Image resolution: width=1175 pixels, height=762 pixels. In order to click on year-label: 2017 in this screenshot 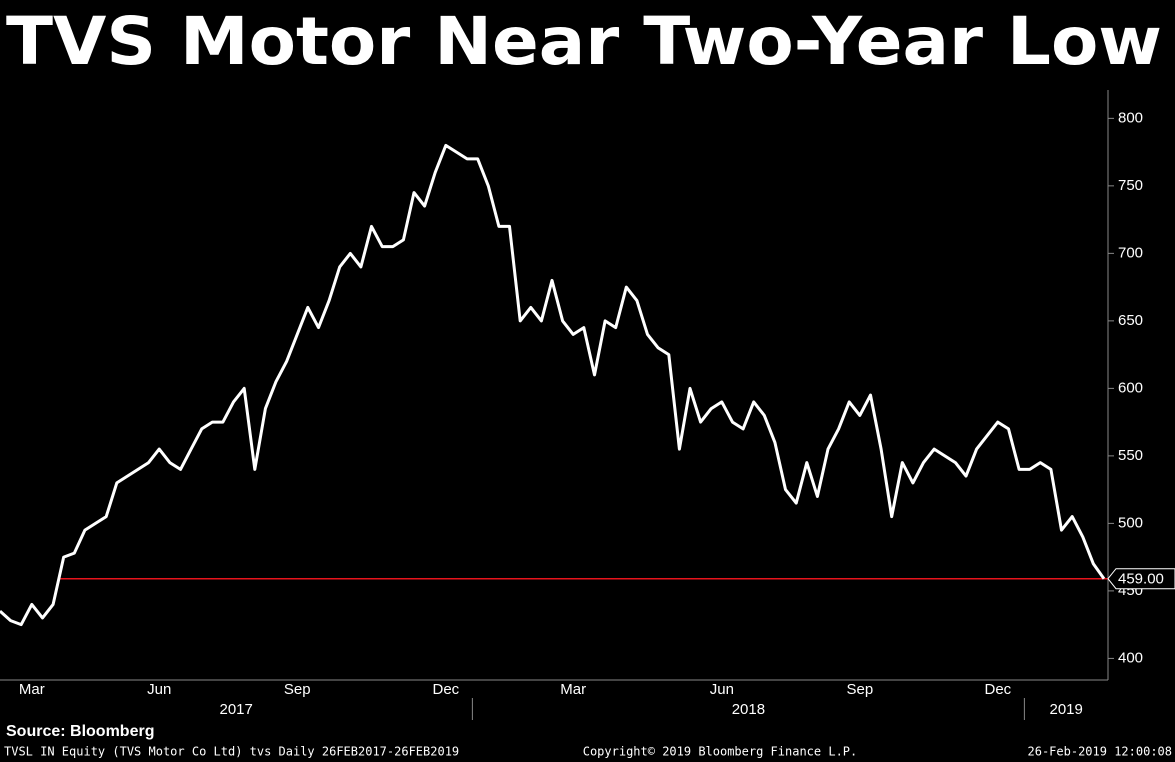, I will do `click(236, 709)`.